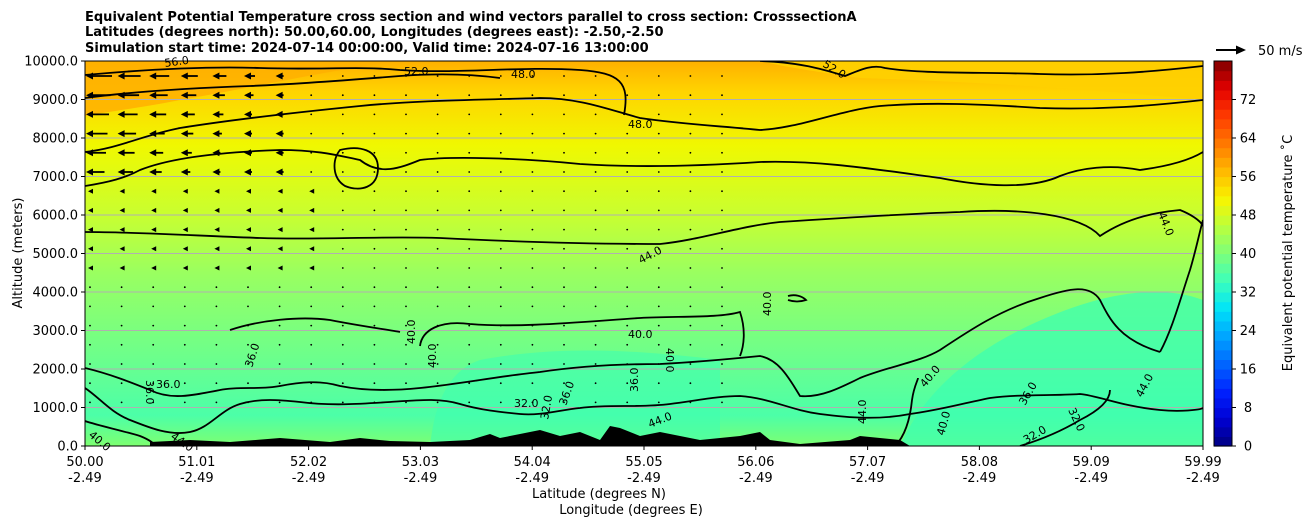  Describe the element at coordinates (532, 462) in the screenshot. I see `x-tick-label-latitude: 54.04` at that location.